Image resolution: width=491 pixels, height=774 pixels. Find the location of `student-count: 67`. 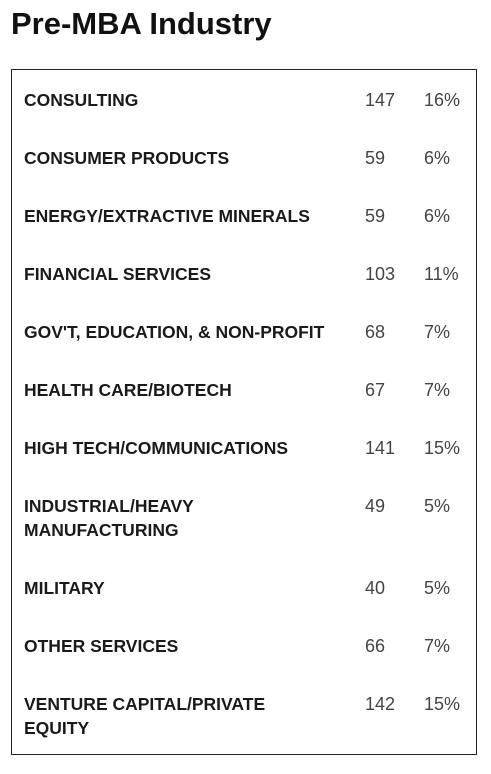

student-count: 67 is located at coordinates (375, 390).